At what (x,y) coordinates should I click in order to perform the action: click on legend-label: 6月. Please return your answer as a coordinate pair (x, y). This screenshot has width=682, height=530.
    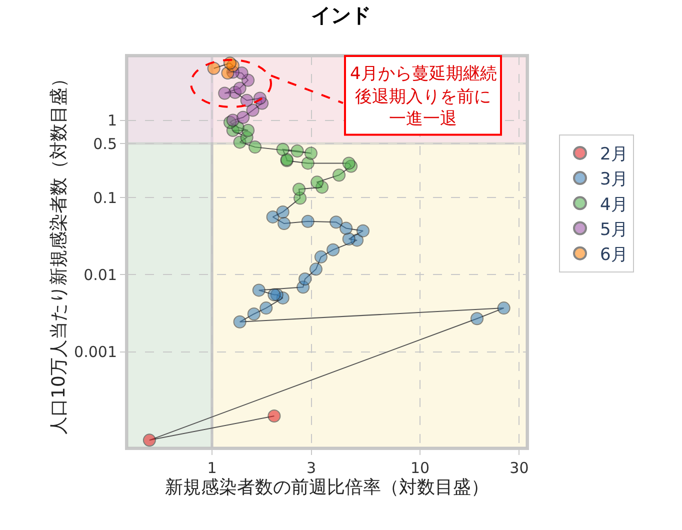
    Looking at the image, I should click on (614, 254).